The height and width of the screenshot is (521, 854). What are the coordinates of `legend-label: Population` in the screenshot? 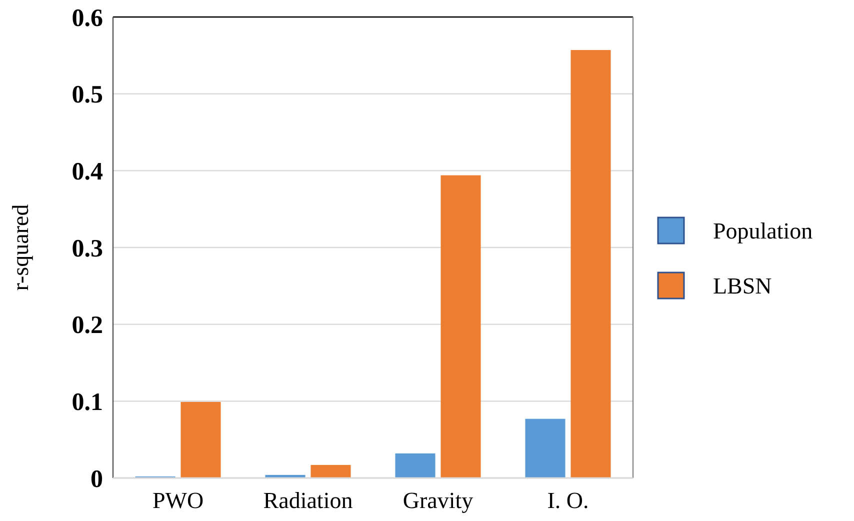 It's located at (763, 231).